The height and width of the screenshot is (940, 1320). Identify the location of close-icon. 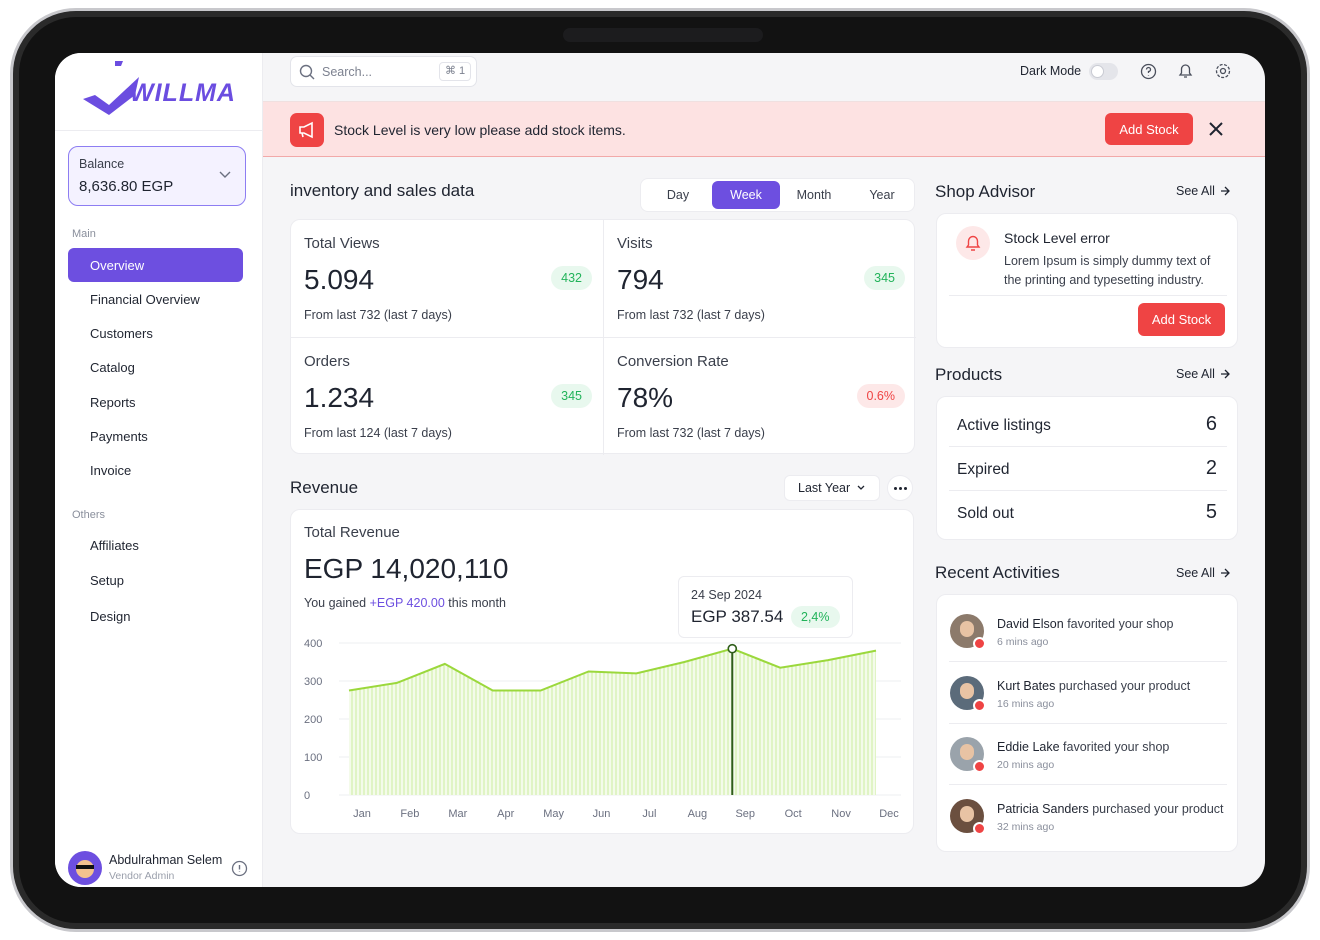
(1216, 129).